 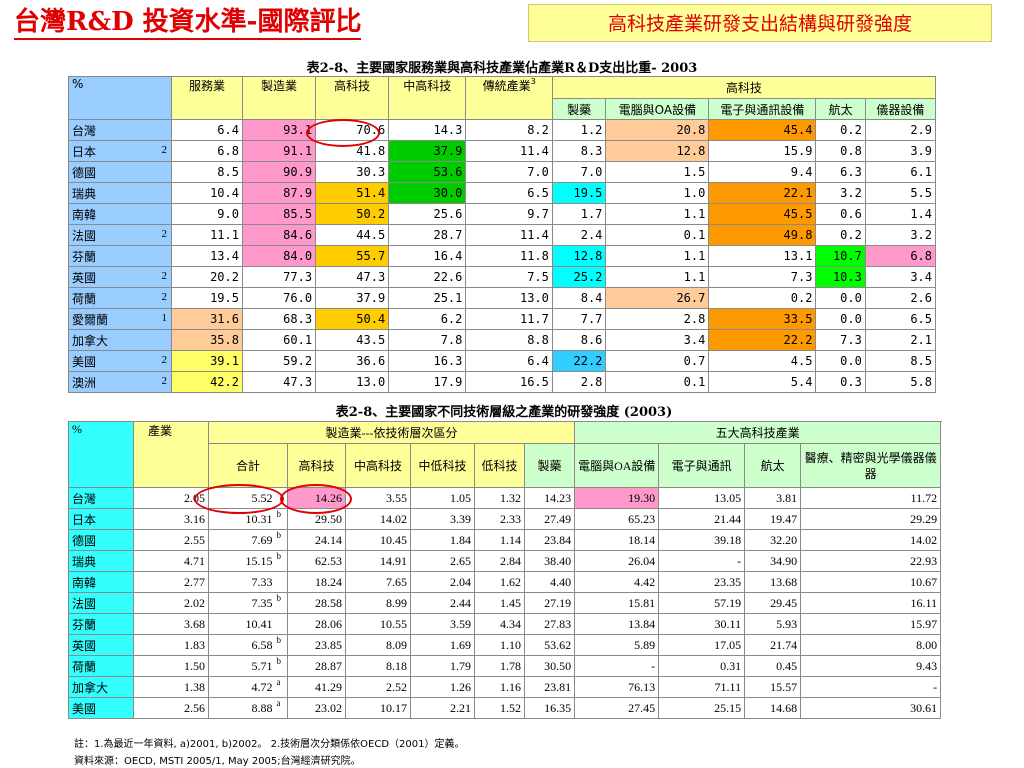 What do you see at coordinates (900, 361) in the screenshot?
I see `table-cell: 8.5` at bounding box center [900, 361].